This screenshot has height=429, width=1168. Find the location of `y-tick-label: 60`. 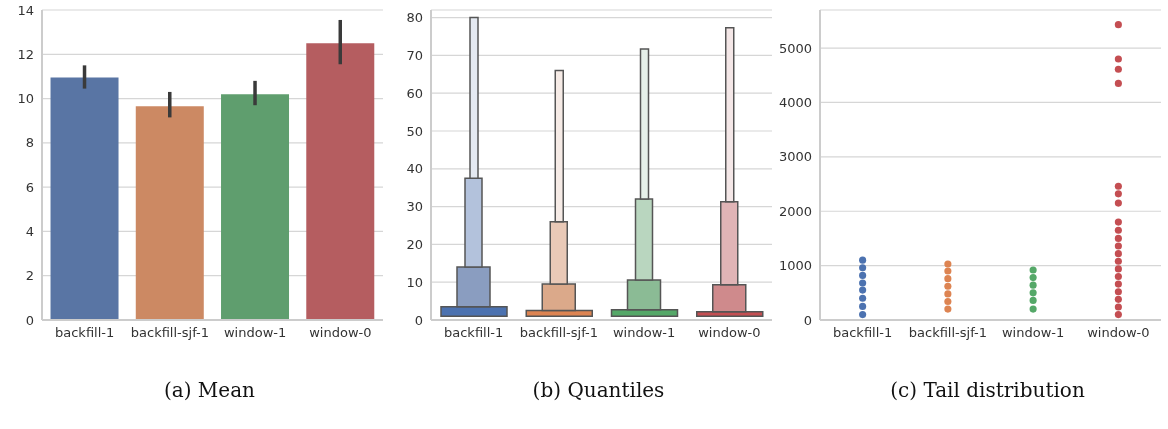

y-tick-label: 60 is located at coordinates (414, 93).